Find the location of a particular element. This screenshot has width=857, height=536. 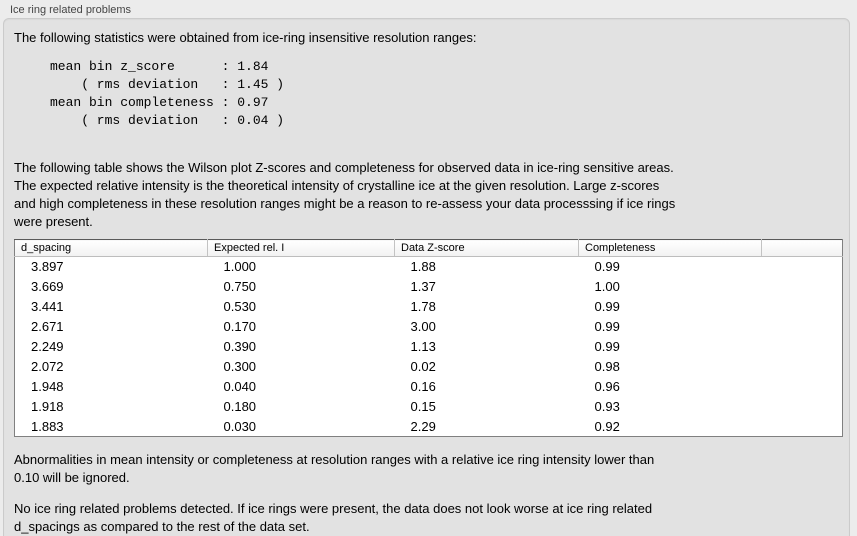

cell-d-spacing: 3.669 is located at coordinates (47, 286).